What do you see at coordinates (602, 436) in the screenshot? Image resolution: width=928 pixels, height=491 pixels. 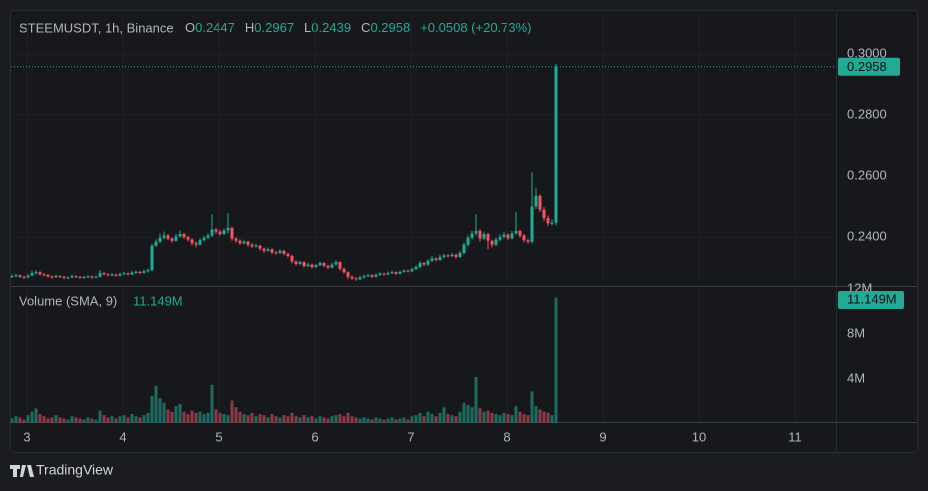 I see `x-tick-label: 9` at bounding box center [602, 436].